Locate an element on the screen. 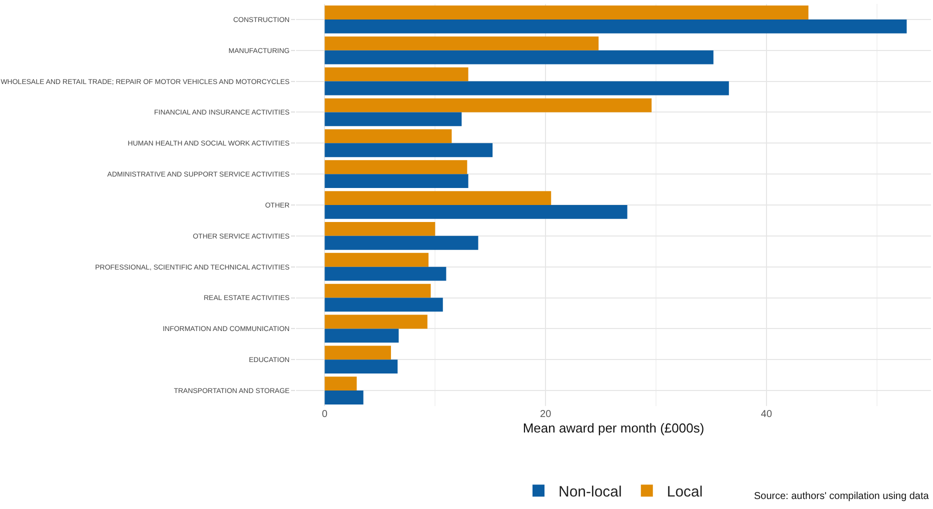 The image size is (933, 509). x-tick-label: 40 is located at coordinates (766, 414).